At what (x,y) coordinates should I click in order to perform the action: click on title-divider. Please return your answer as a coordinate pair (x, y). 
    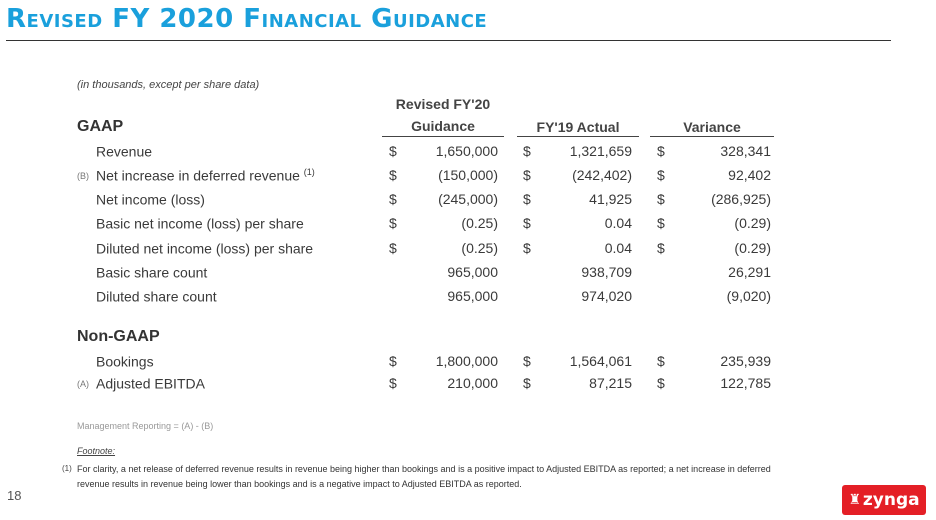
    Looking at the image, I should click on (448, 40).